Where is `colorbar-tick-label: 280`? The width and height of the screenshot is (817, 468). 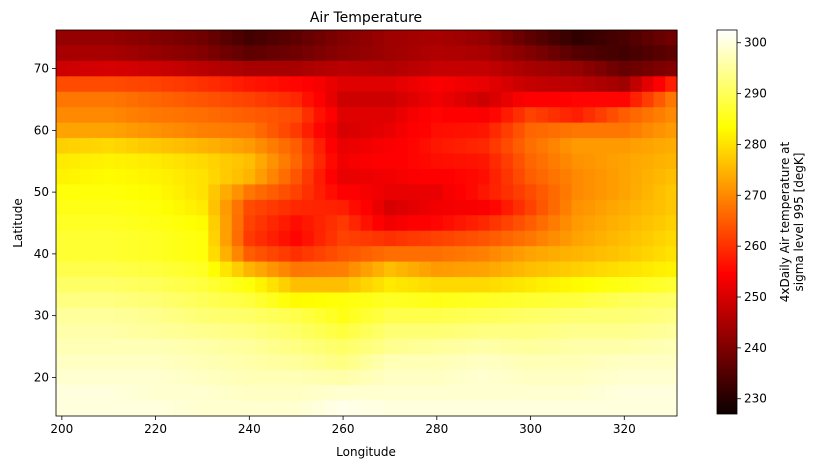
colorbar-tick-label: 280 is located at coordinates (755, 144).